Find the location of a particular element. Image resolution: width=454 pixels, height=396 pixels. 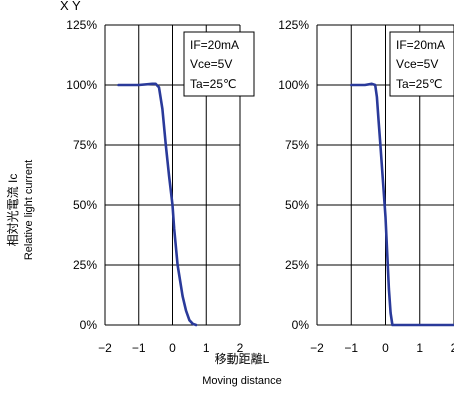

x-axis-label-line1: 移動距離L is located at coordinates (242, 359).